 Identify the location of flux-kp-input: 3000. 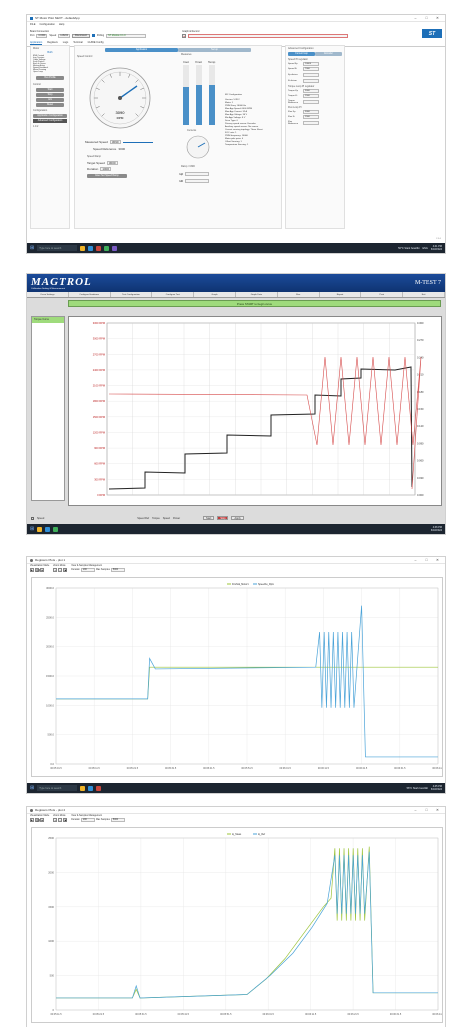
(311, 112).